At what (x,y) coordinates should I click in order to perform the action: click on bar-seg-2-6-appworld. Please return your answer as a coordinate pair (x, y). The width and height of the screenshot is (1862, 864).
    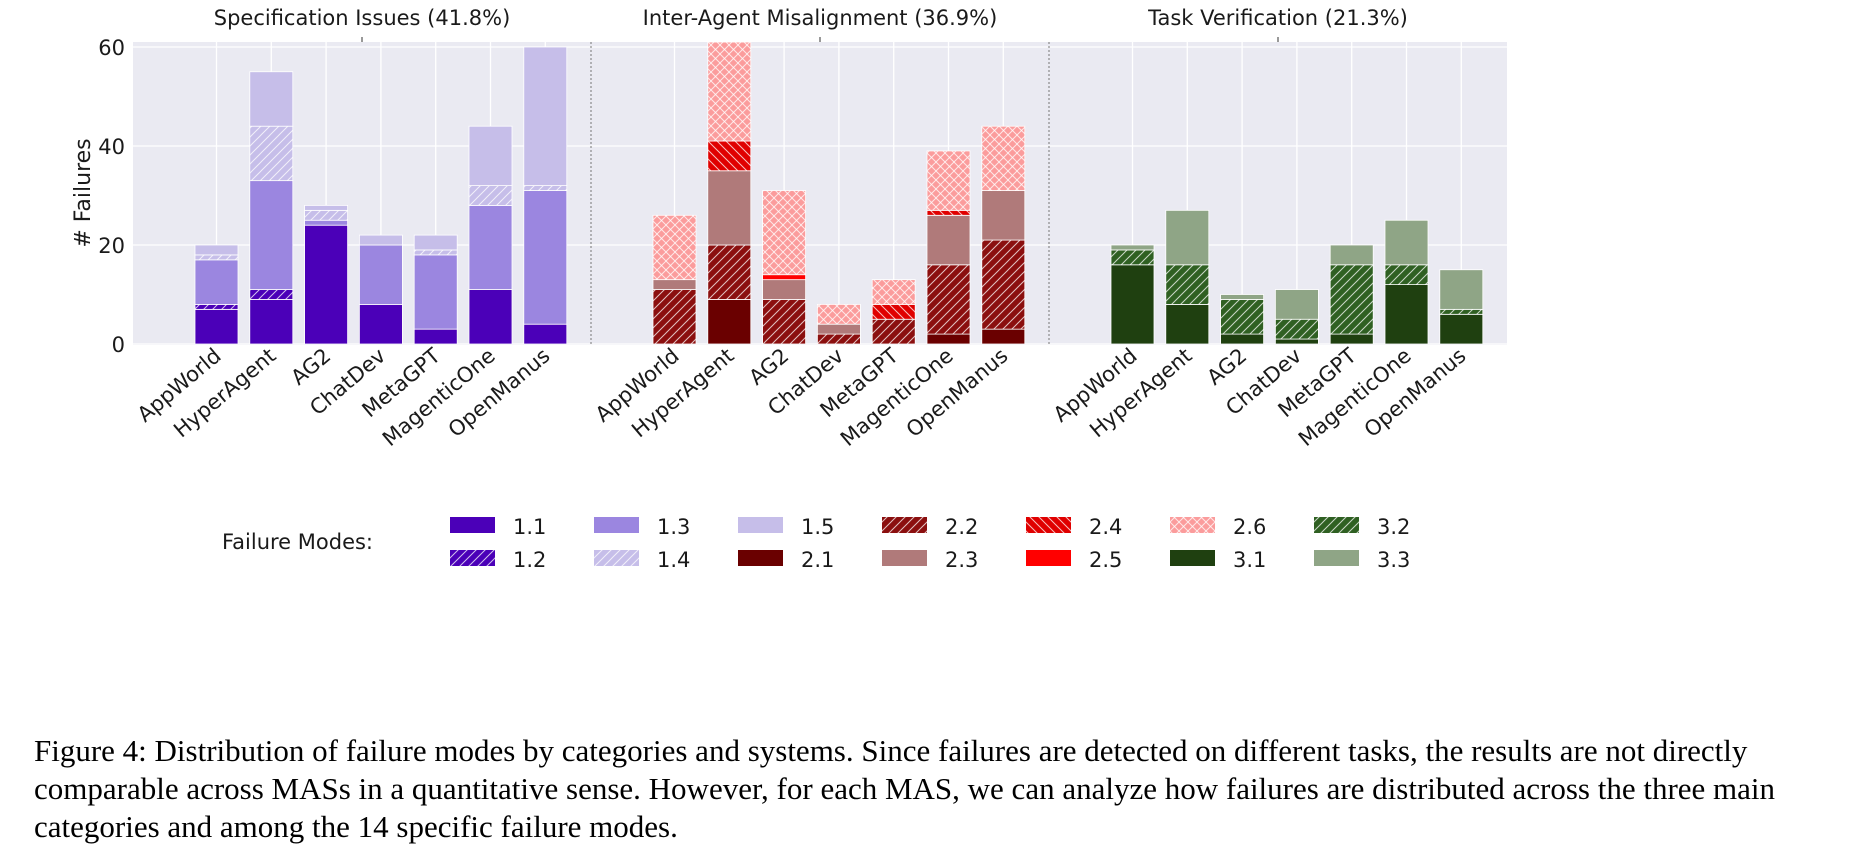
    Looking at the image, I should click on (674, 247).